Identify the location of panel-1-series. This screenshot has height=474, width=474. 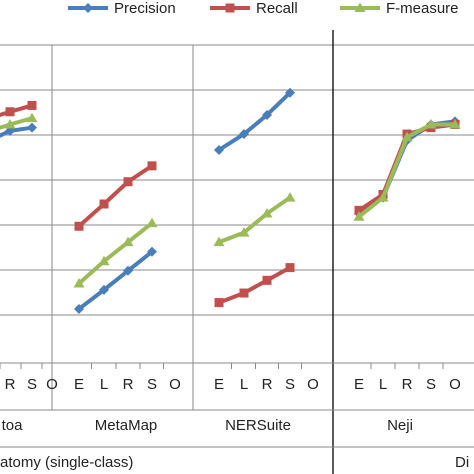
(115, 237).